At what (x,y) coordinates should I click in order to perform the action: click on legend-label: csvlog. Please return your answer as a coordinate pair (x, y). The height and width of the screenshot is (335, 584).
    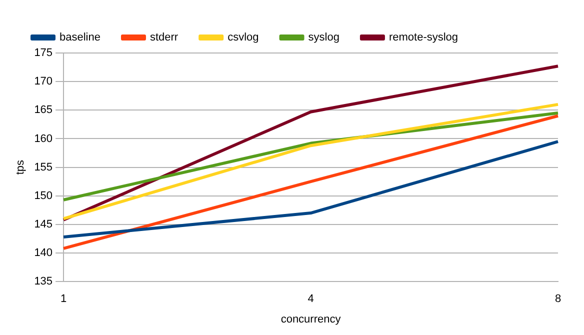
    Looking at the image, I should click on (243, 38).